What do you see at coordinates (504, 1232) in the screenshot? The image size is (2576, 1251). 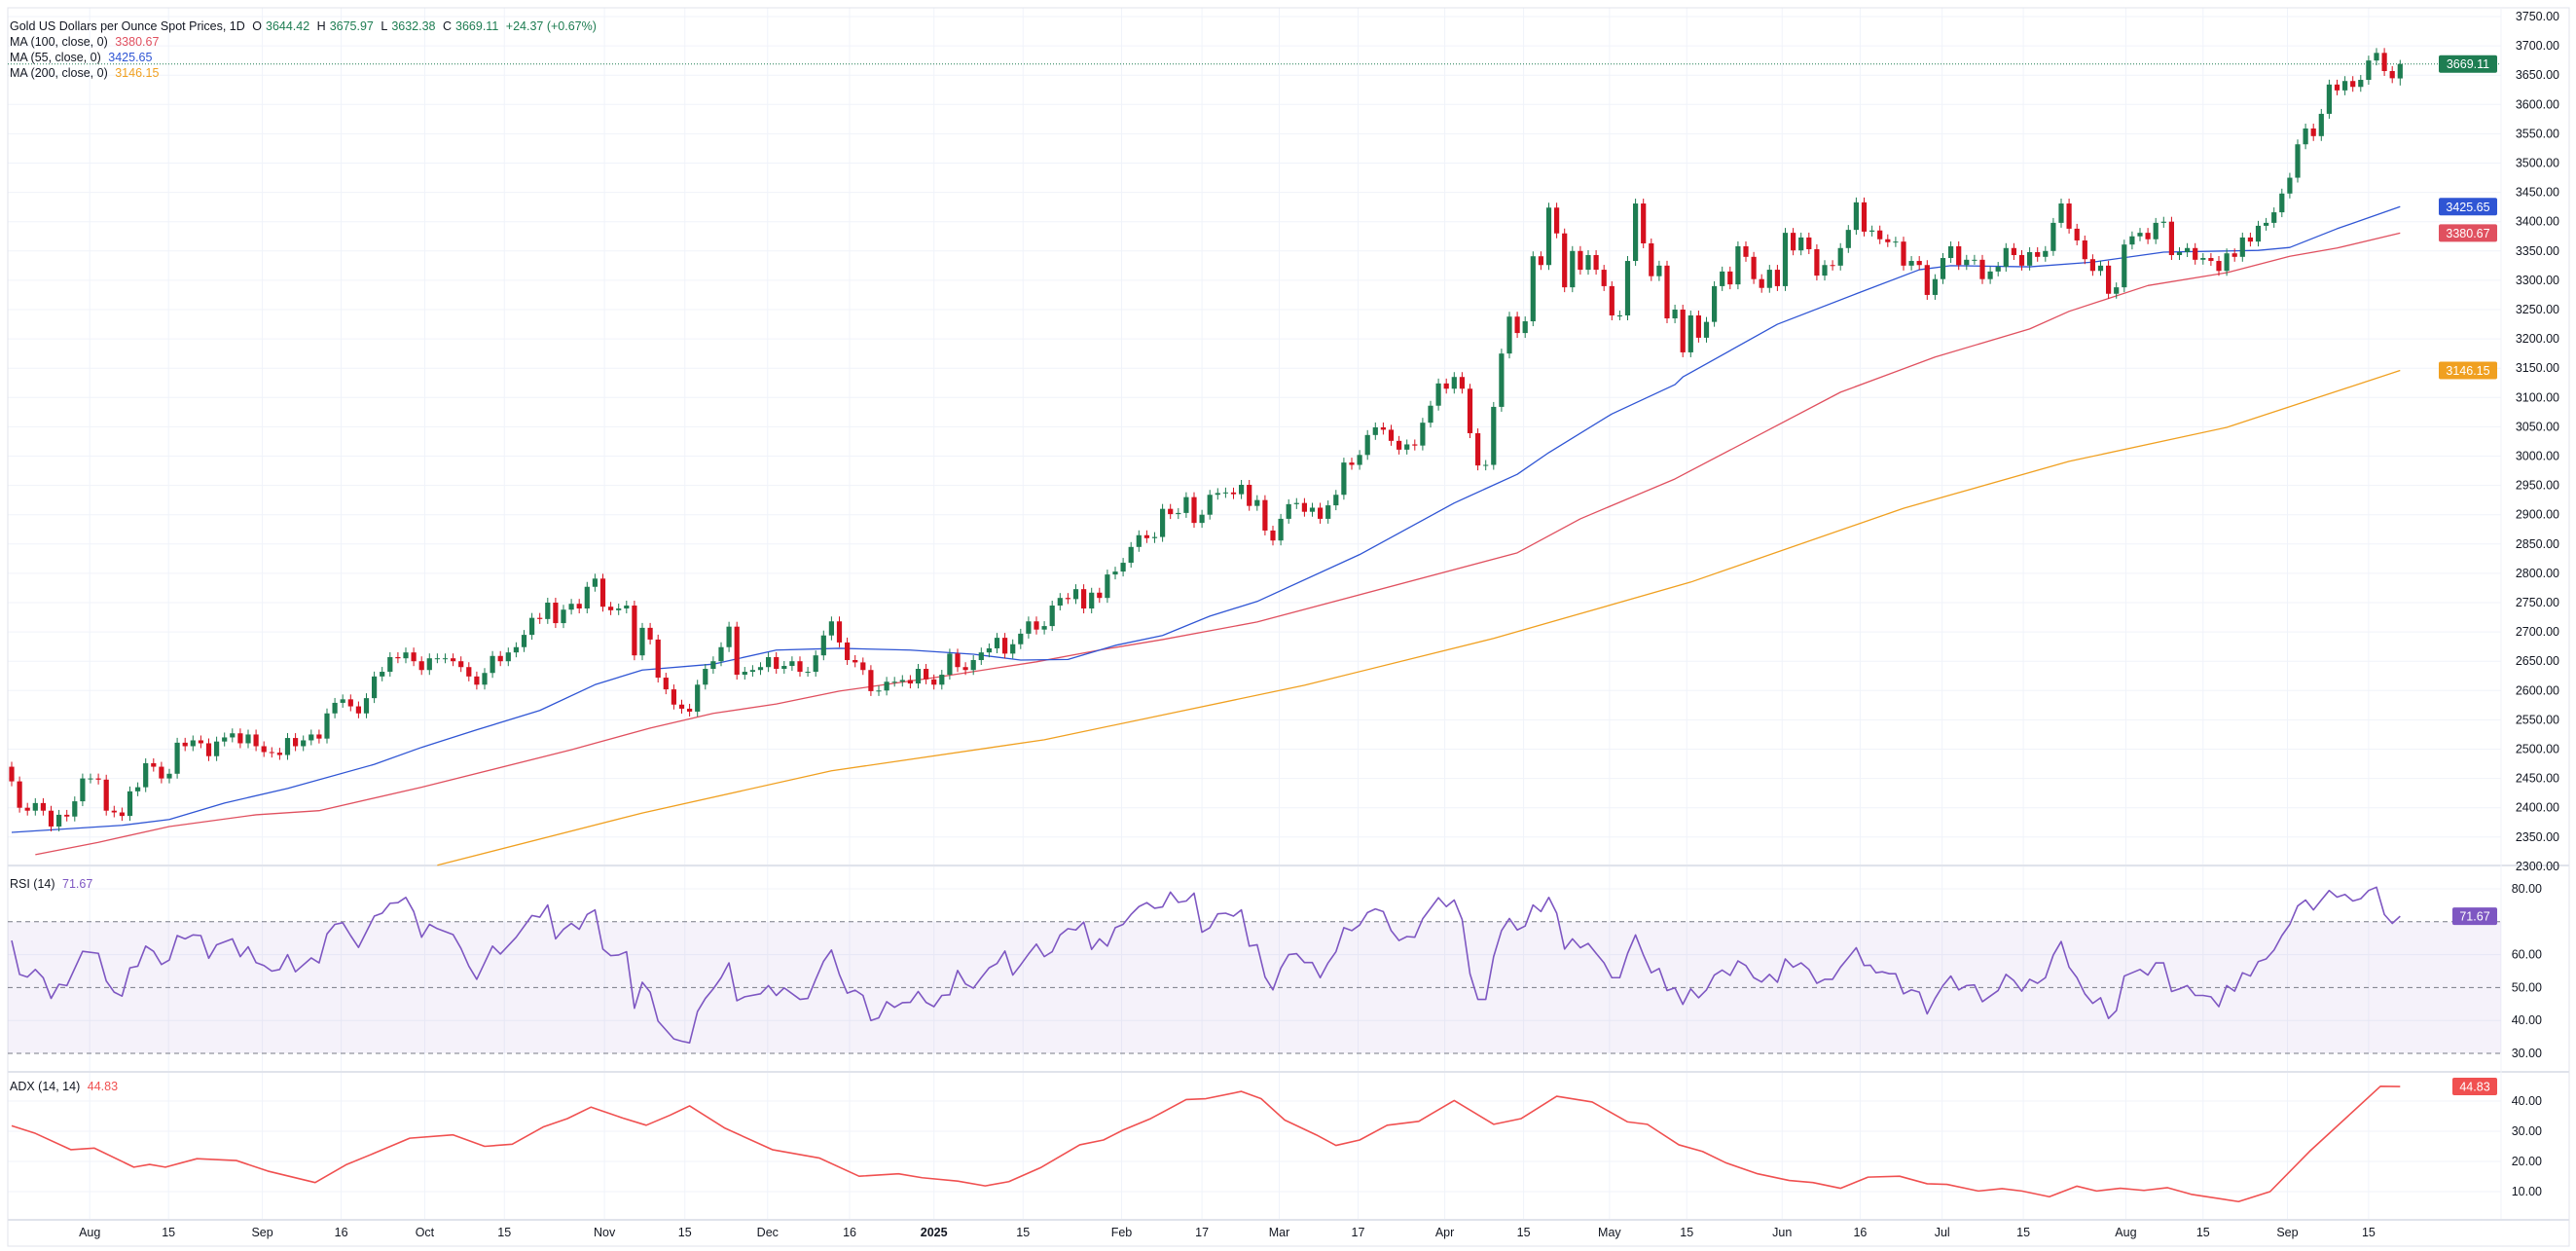 I see `time-axis-label: 15` at bounding box center [504, 1232].